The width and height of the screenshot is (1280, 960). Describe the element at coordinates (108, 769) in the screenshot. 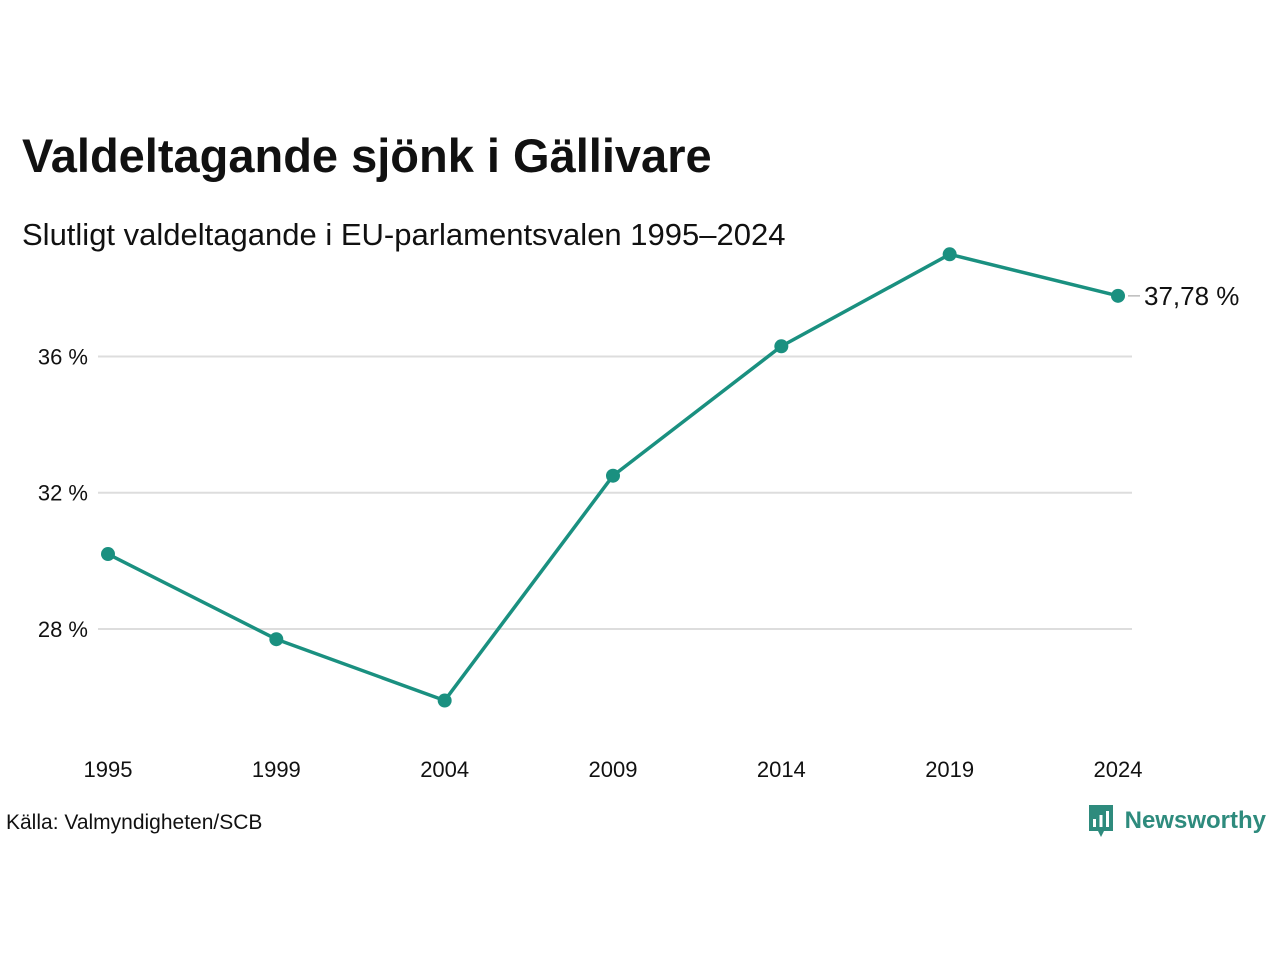

I see `x-tick-label: 1995` at that location.